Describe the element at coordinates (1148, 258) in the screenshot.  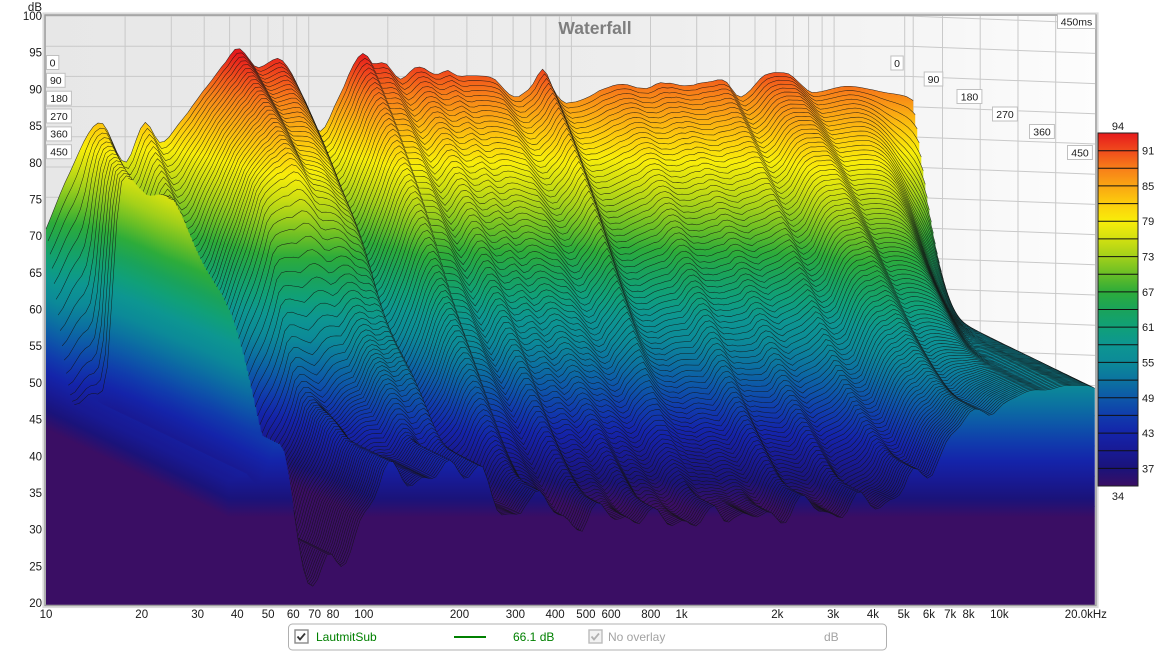
I see `svg-text: 73` at that location.